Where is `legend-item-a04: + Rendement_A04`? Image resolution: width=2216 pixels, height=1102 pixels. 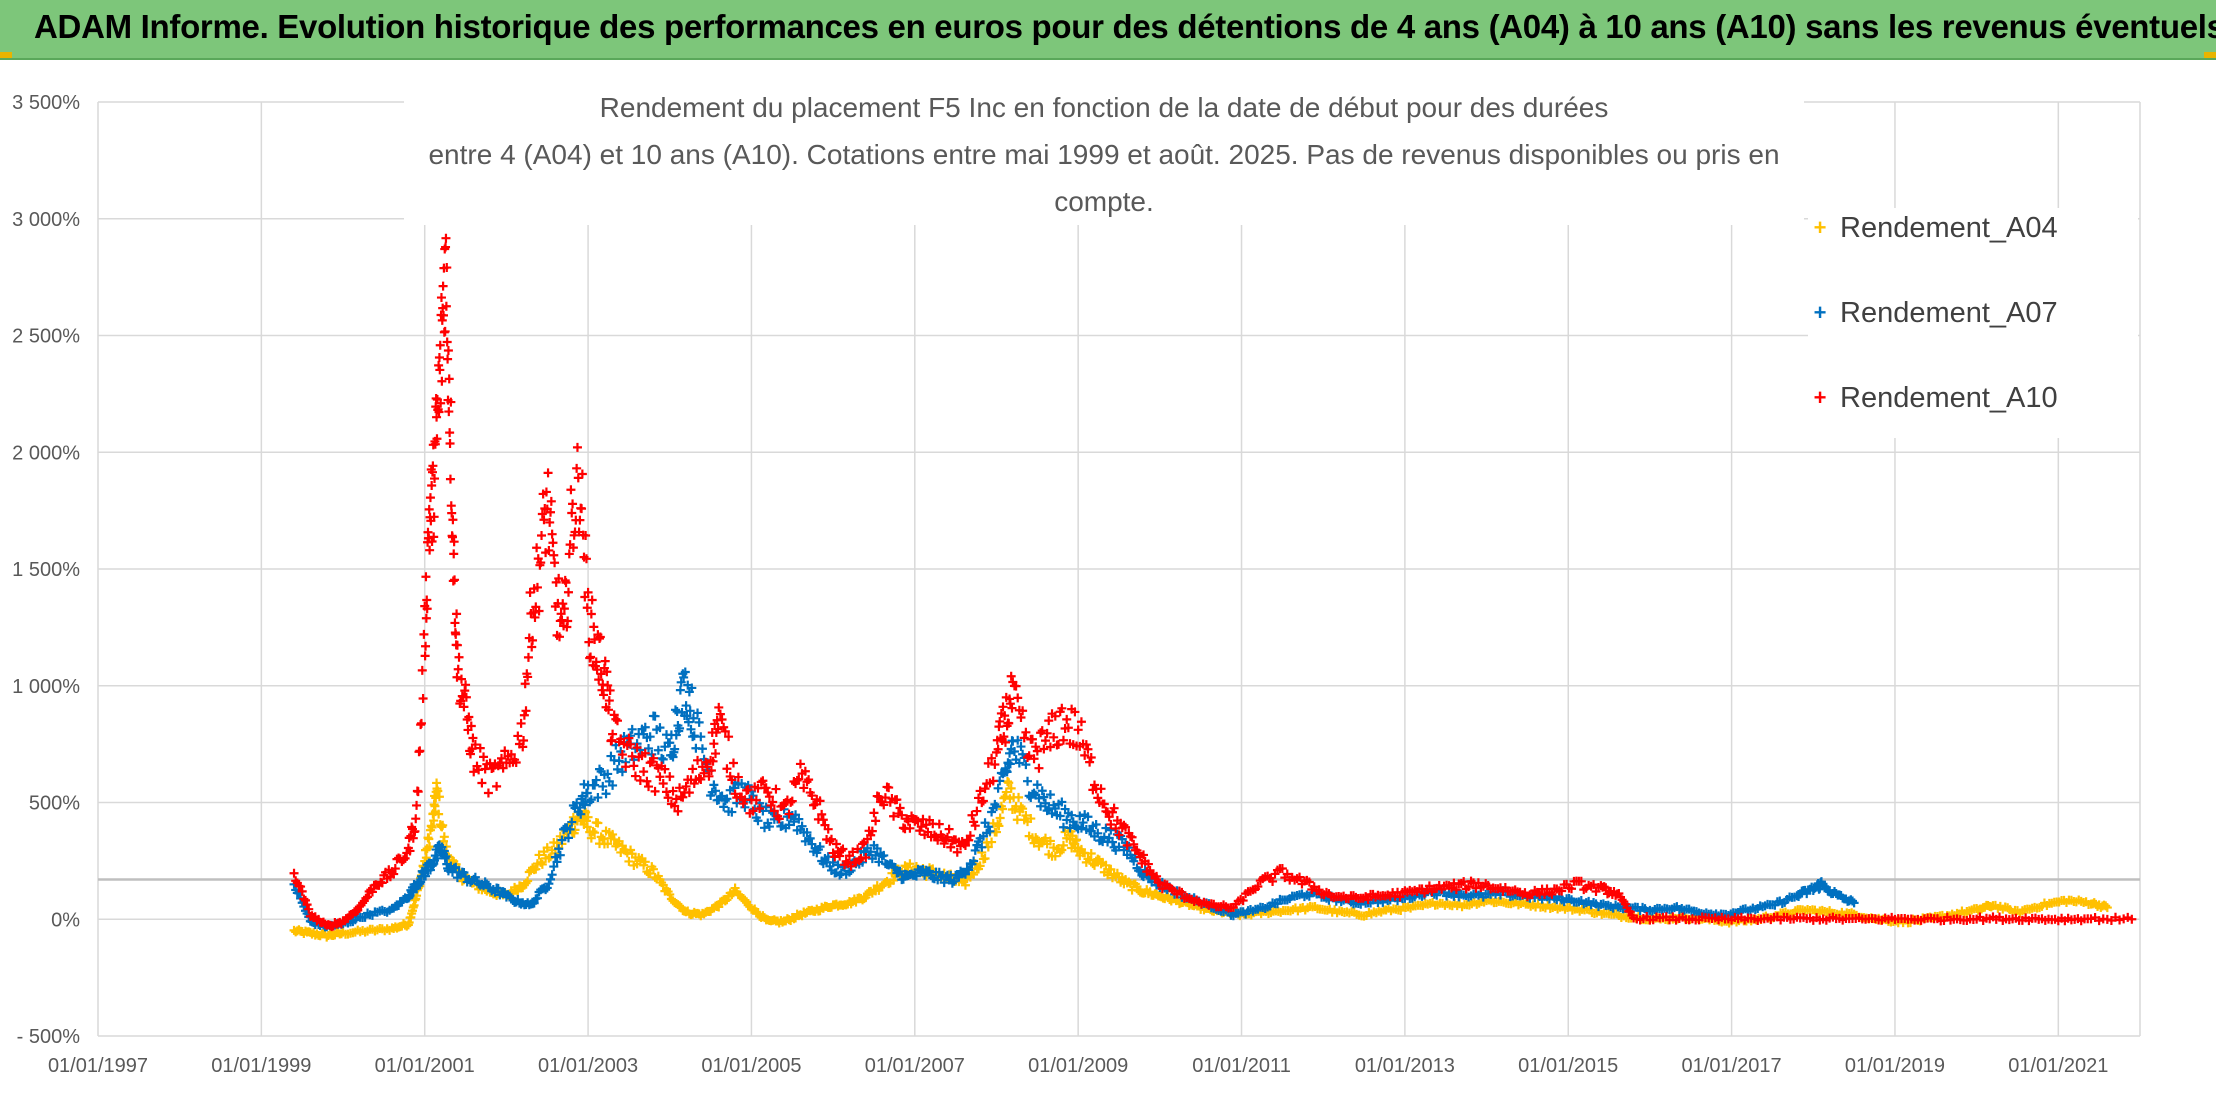 legend-item-a04: + Rendement_A04 is located at coordinates (1933, 228).